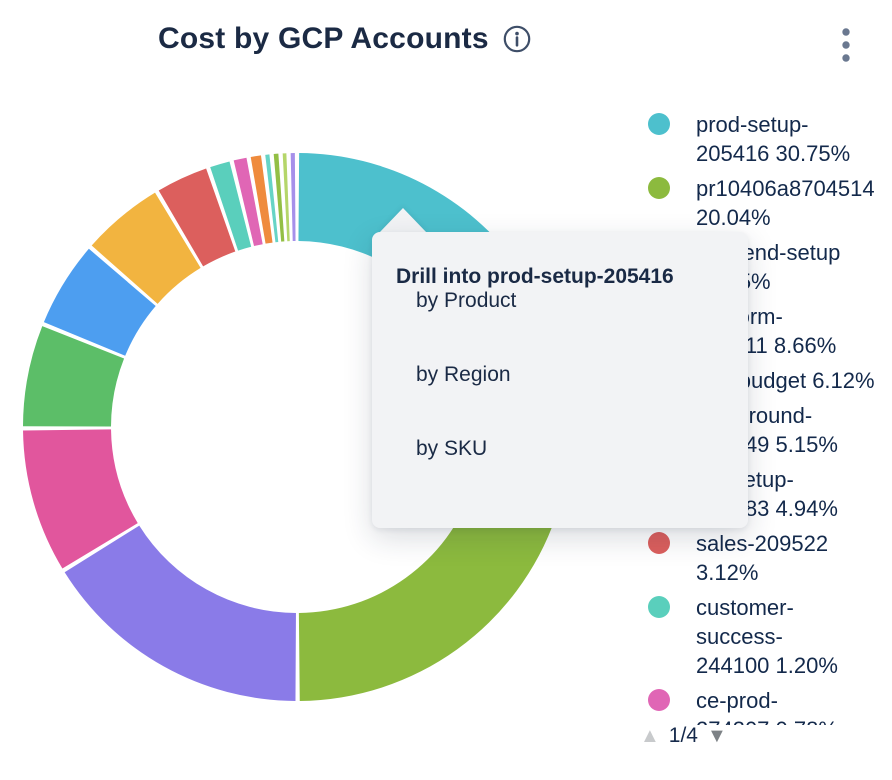 The image size is (892, 780). Describe the element at coordinates (517, 39) in the screenshot. I see `info-icon` at that location.